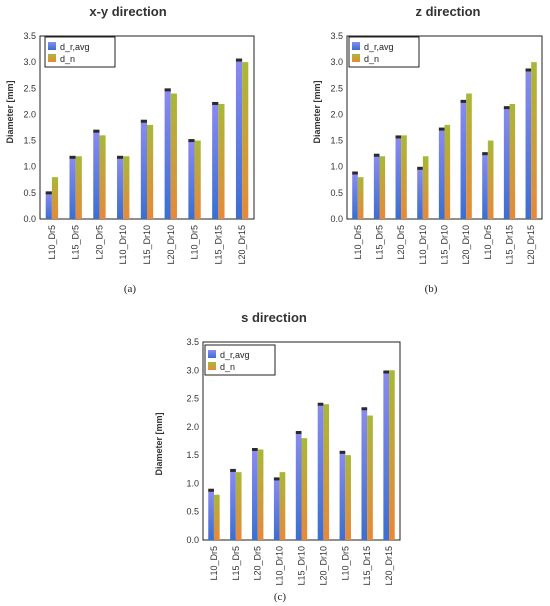 The height and width of the screenshot is (606, 550). What do you see at coordinates (367, 566) in the screenshot?
I see `x-tick-label: L15_Dr15` at bounding box center [367, 566].